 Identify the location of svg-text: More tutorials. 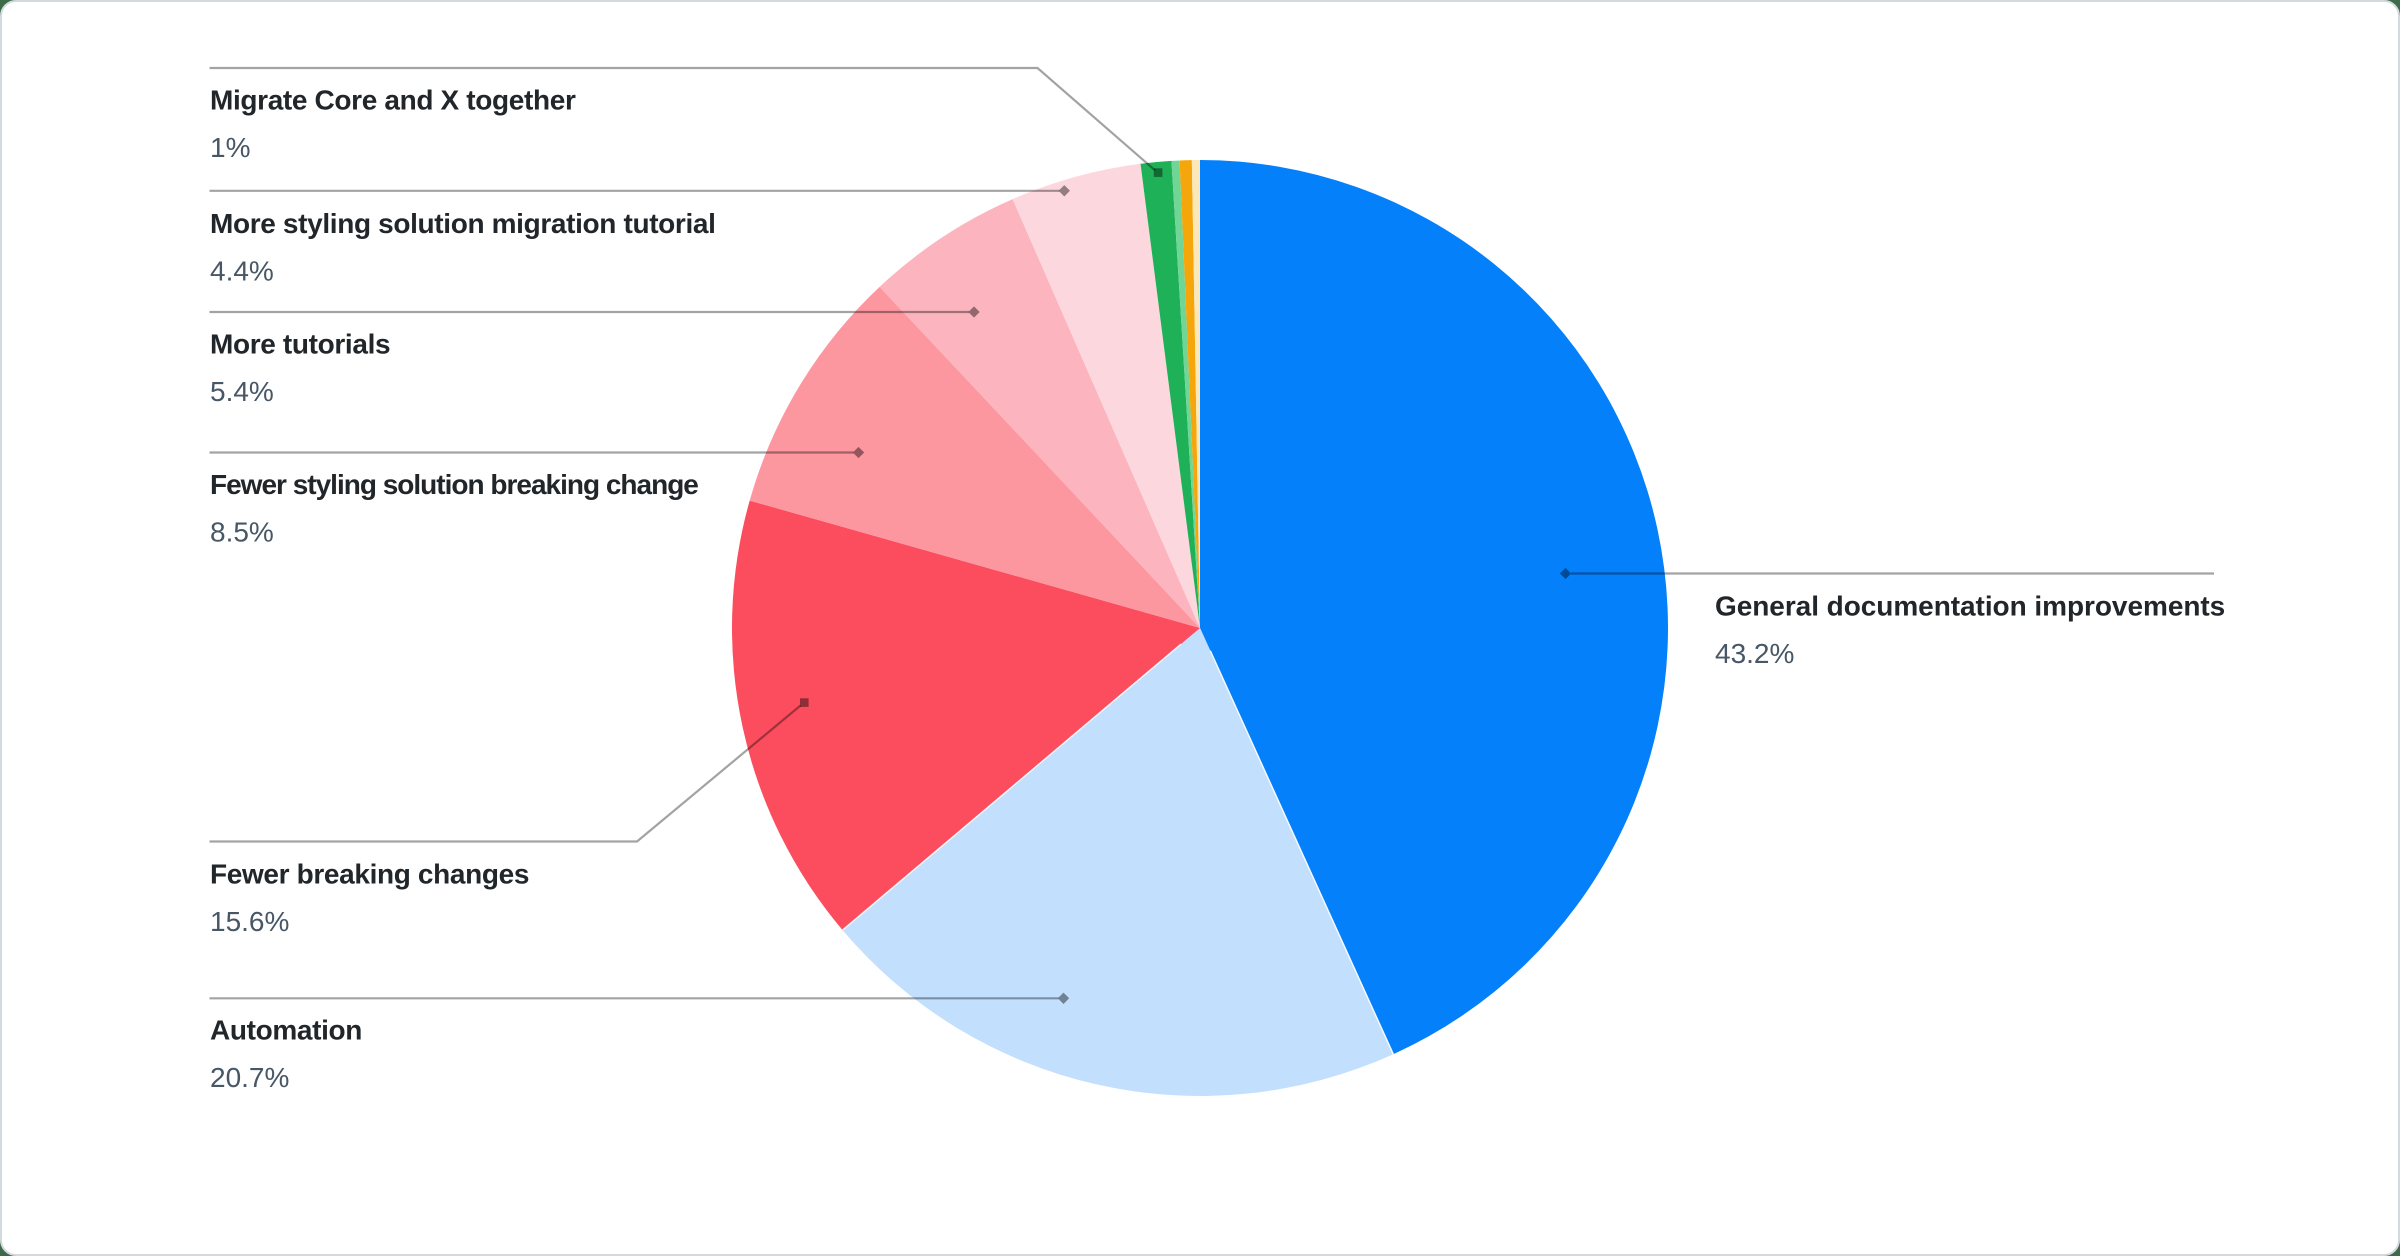
(300, 344).